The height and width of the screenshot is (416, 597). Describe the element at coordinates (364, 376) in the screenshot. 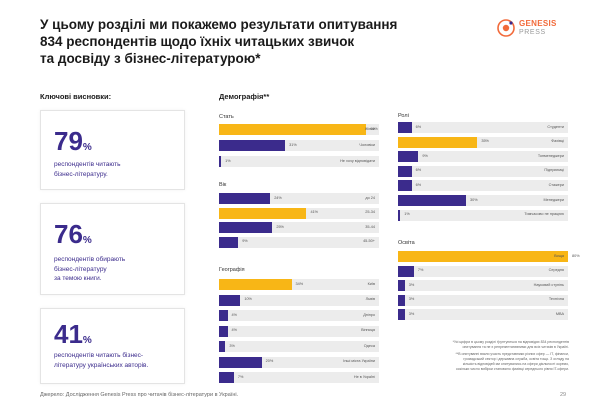

I see `bar-category-label: Не в Україні` at that location.